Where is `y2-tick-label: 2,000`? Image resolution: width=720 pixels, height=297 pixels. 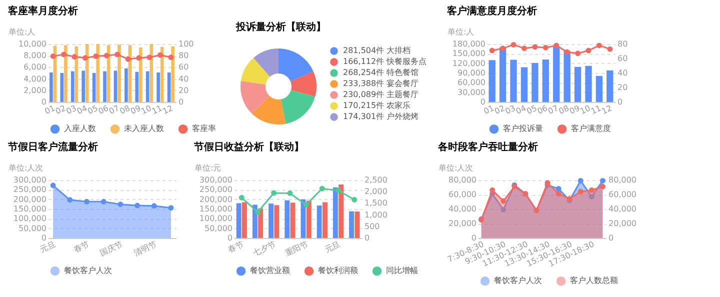
y2-tick-label: 2,000 is located at coordinates (376, 191).